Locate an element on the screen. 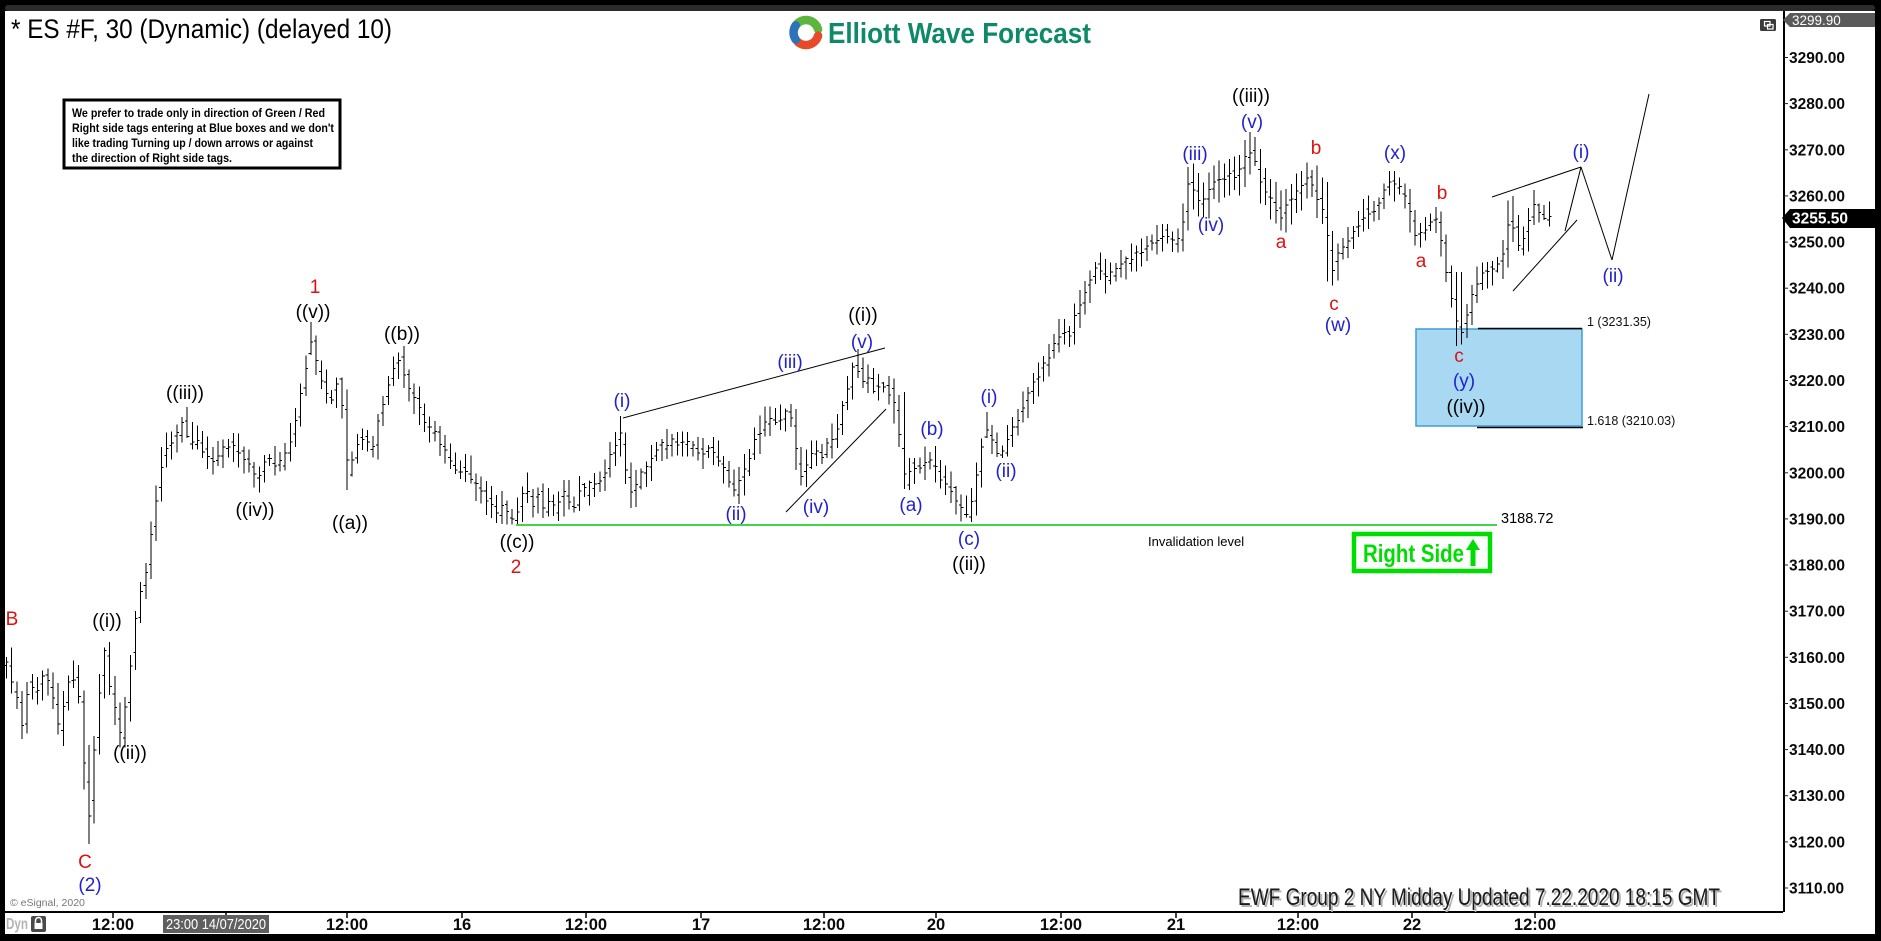 The image size is (1881, 941). svg-text: (w) is located at coordinates (1338, 325).